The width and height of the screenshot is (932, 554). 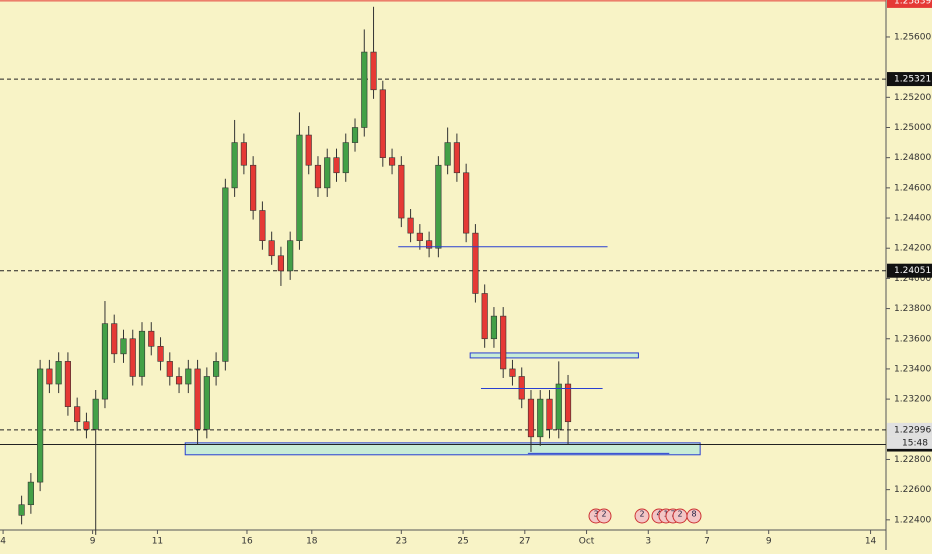 What do you see at coordinates (648, 542) in the screenshot?
I see `x-tick-label: 3` at bounding box center [648, 542].